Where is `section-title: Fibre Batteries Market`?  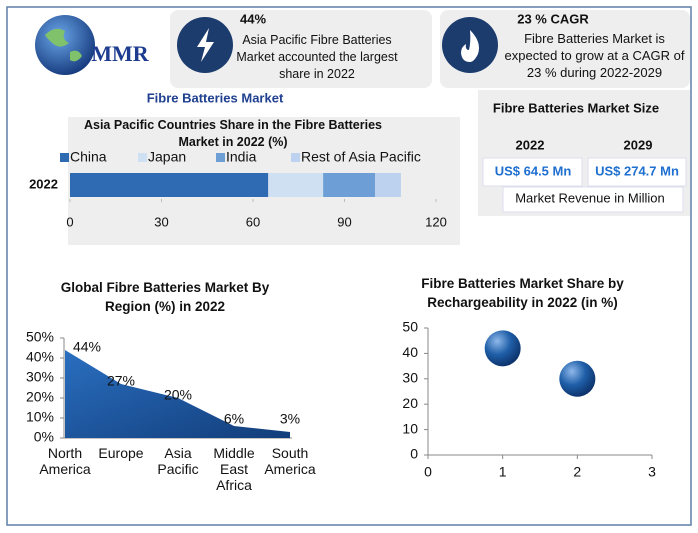 section-title: Fibre Batteries Market is located at coordinates (215, 97).